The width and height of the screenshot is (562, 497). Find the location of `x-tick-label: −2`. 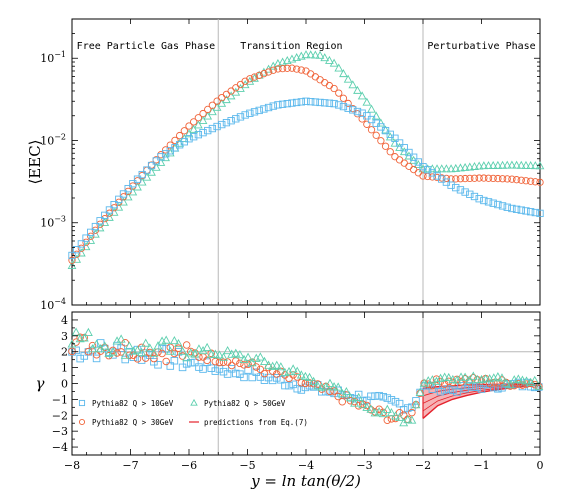

x-tick-label: −2 is located at coordinates (423, 465).